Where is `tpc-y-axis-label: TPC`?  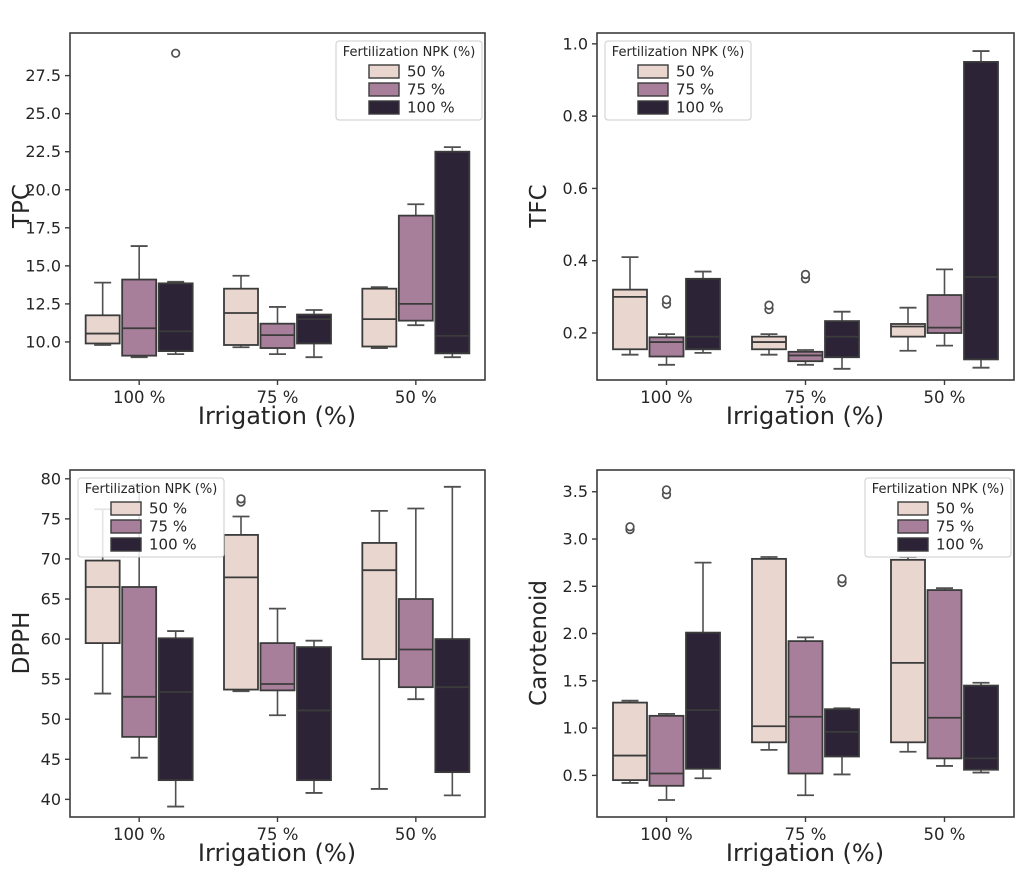 tpc-y-axis-label: TPC is located at coordinates (22, 206).